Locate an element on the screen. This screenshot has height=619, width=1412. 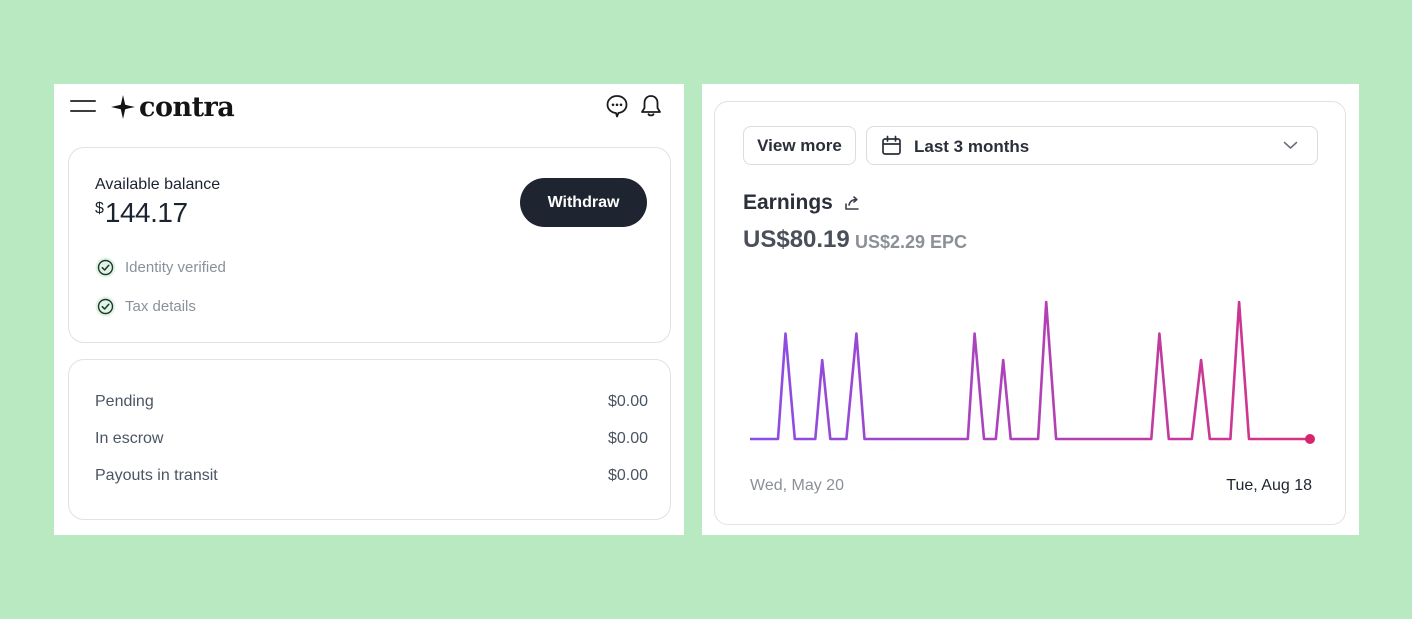
chat-bubble-icon is located at coordinates (617, 106).